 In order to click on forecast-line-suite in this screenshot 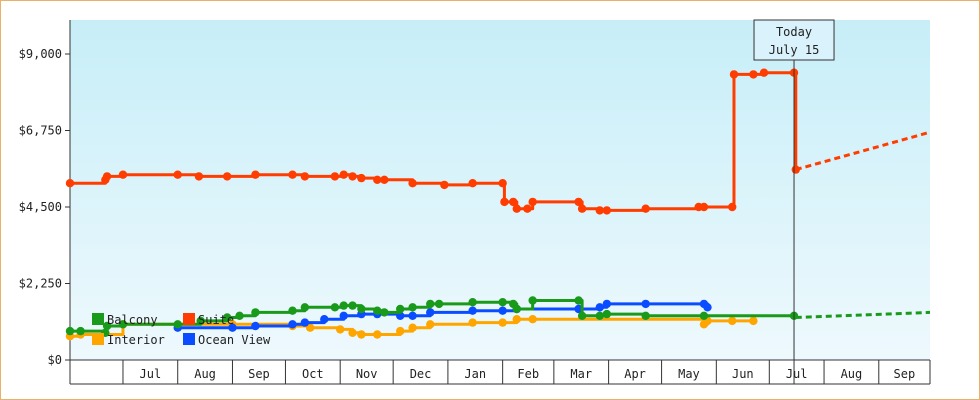, I will do `click(863, 151)`.